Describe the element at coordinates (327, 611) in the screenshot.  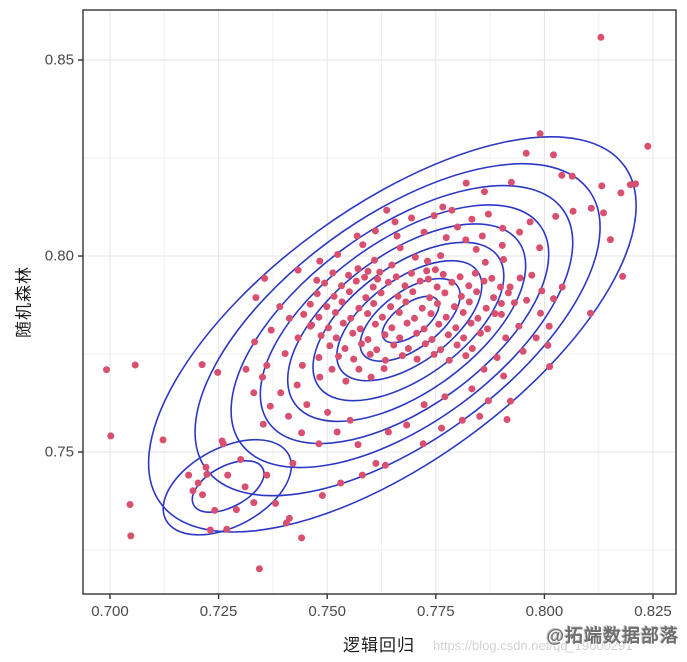
I see `x-tick-label: 0.750` at that location.